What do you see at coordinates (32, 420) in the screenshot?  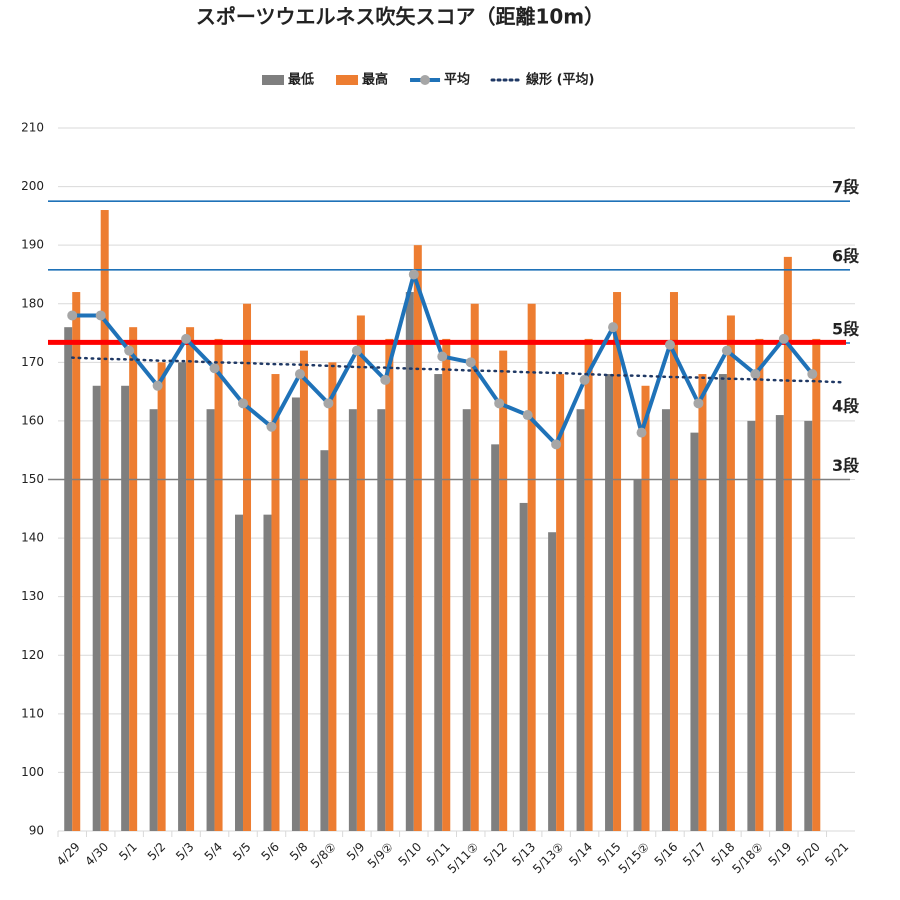 I see `y-tick-label: 160` at bounding box center [32, 420].